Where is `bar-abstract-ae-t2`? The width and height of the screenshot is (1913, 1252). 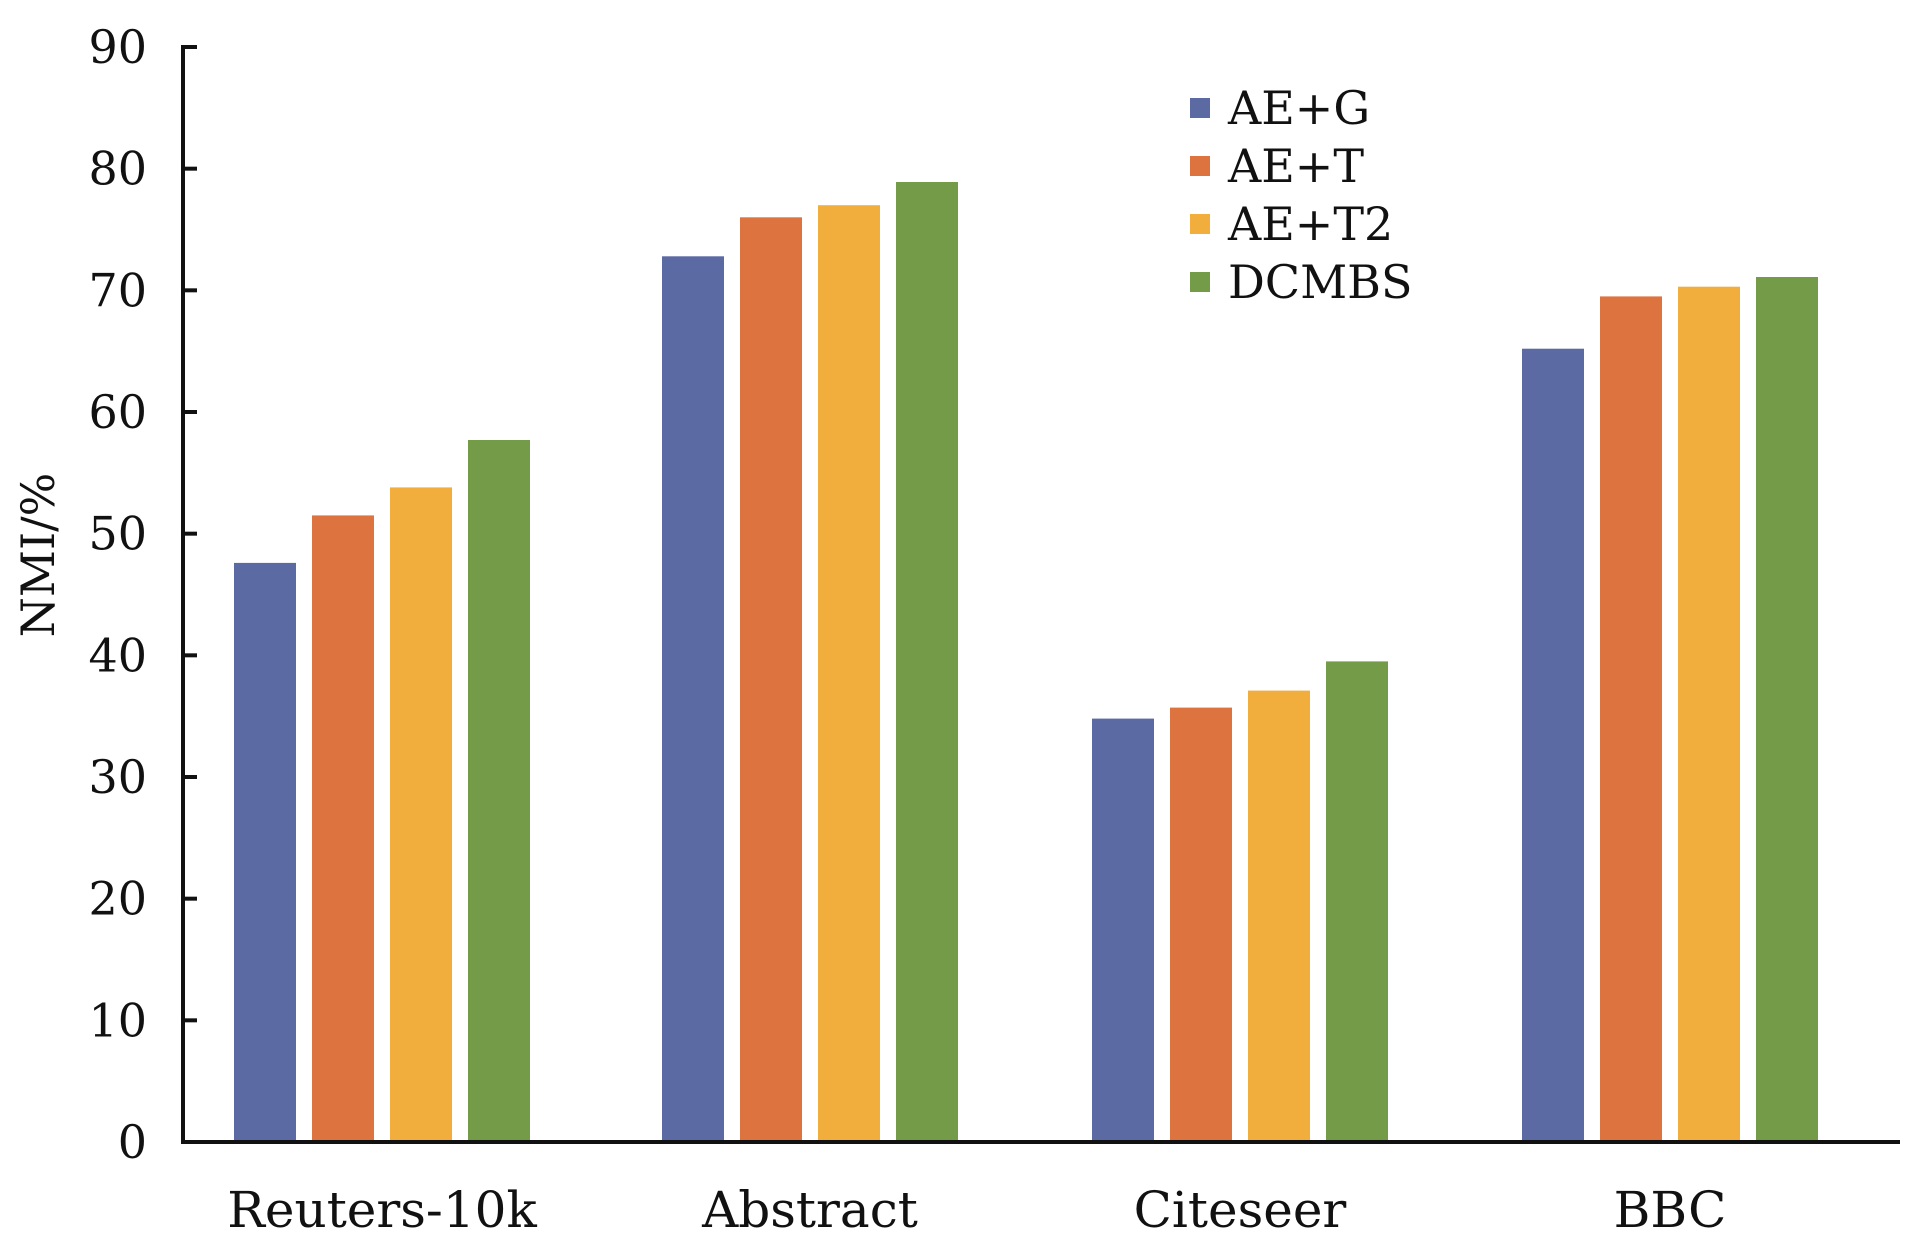
bar-abstract-ae-t2 is located at coordinates (849, 673).